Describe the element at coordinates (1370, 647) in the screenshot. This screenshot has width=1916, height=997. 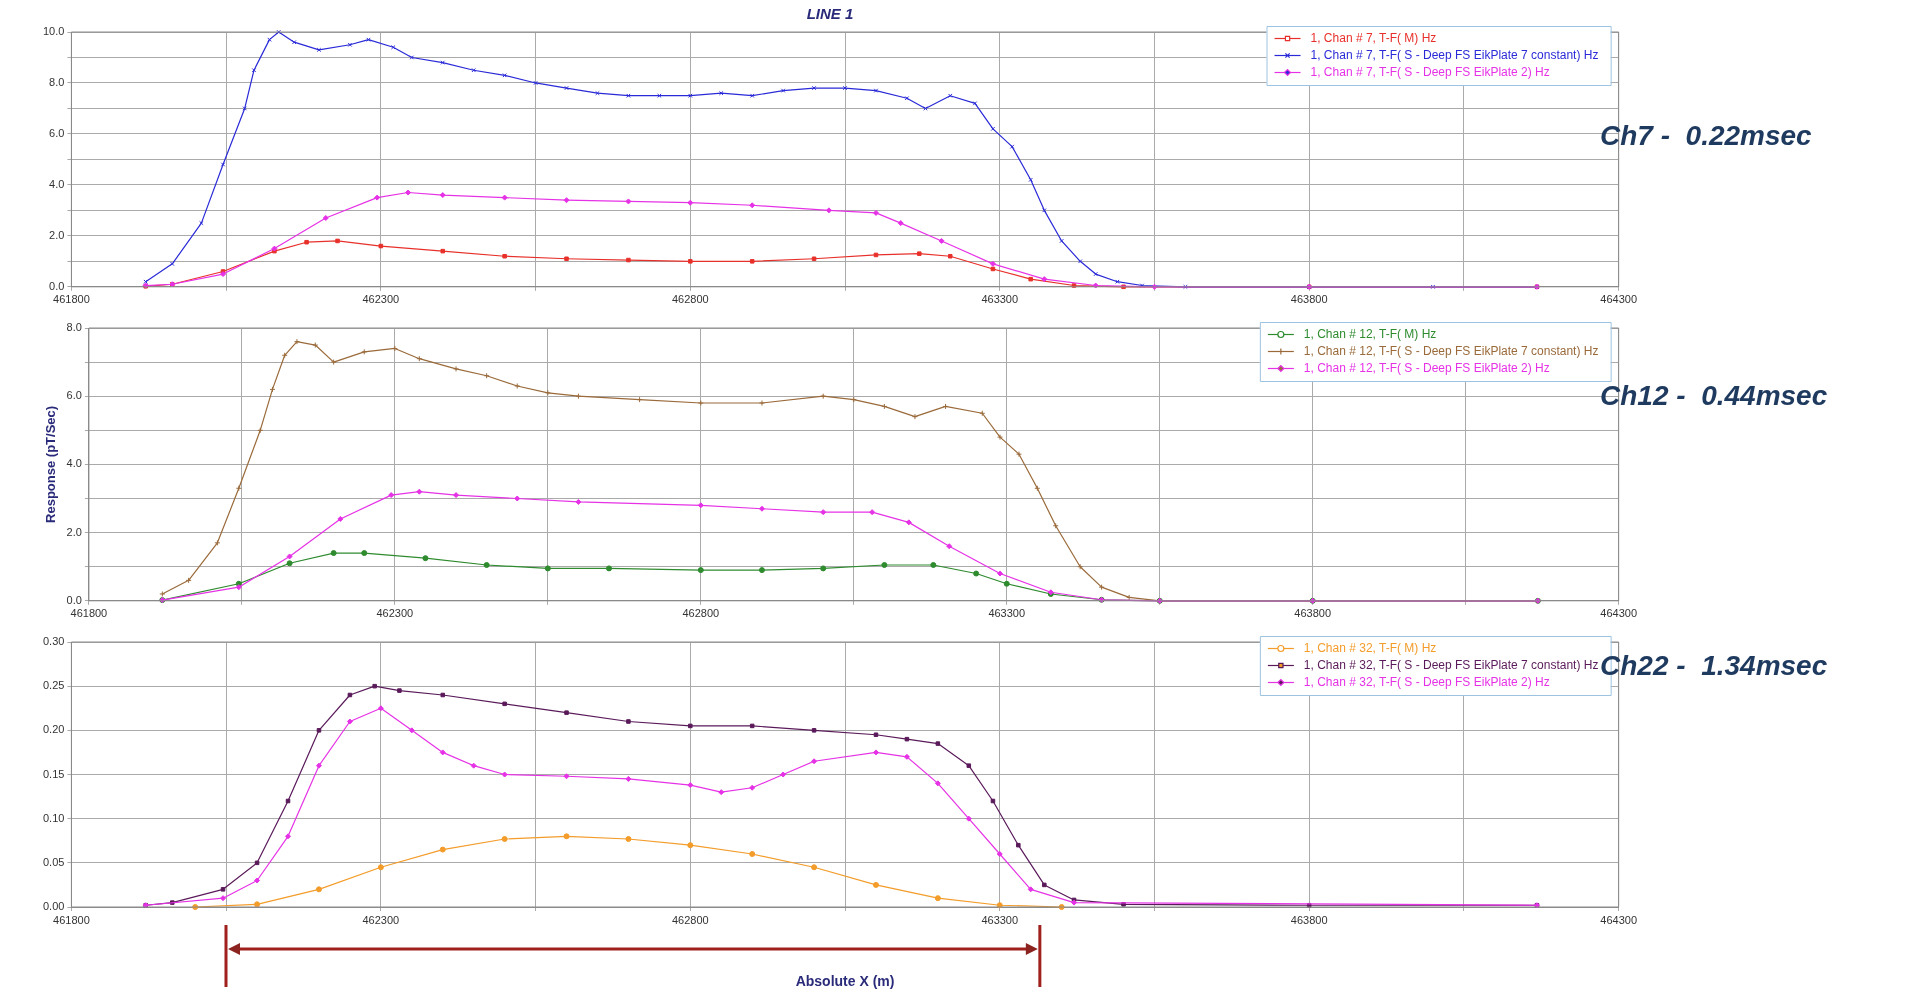
I see `legend-label: 1, Chan # 32, T-F( M) Hz` at that location.